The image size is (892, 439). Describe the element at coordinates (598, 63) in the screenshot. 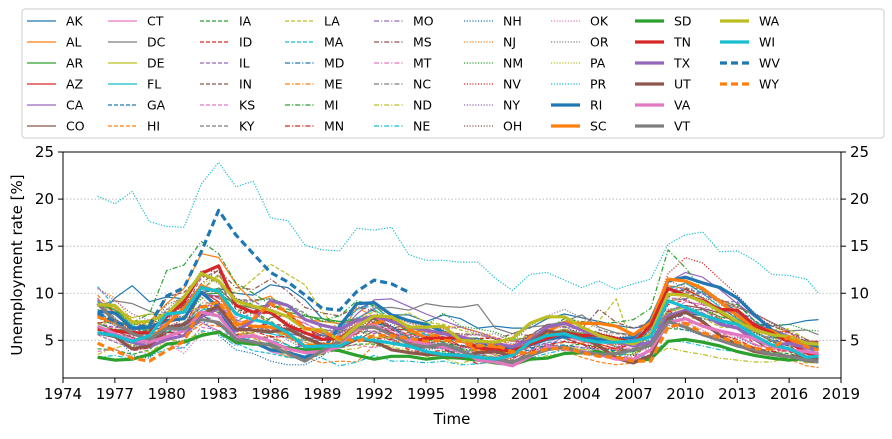

I see `legend-label-pa: PA` at that location.